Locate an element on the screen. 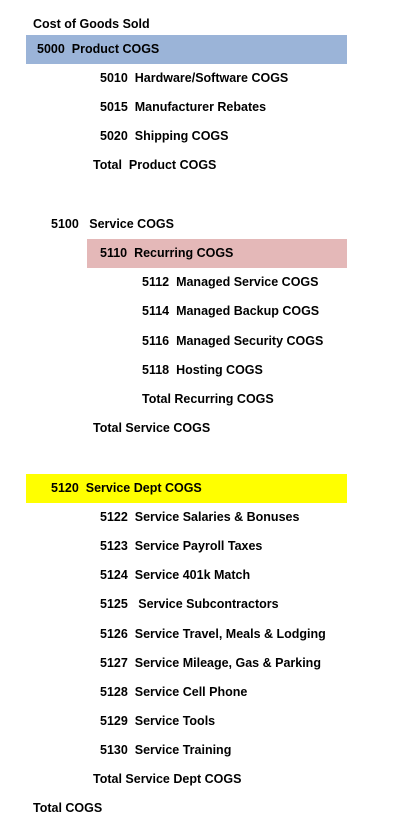 This screenshot has height=831, width=403. account-5114: 5114 Managed Backup COGS is located at coordinates (231, 311).